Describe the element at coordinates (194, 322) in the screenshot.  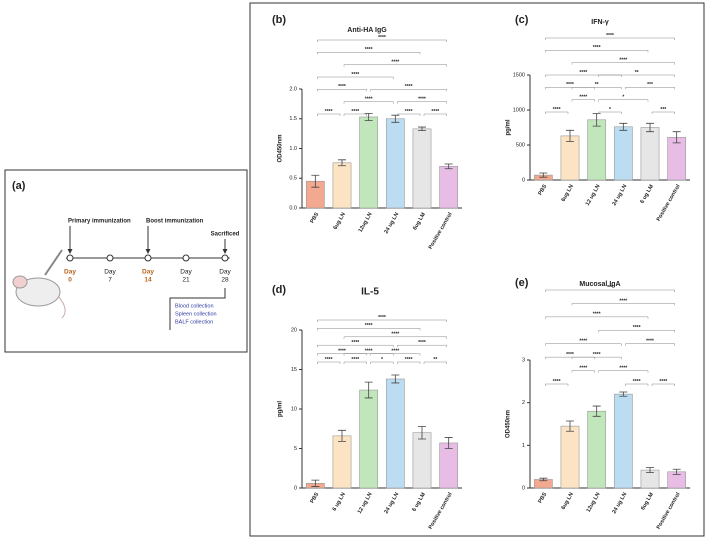
I see `collection-label: BALF collection` at that location.